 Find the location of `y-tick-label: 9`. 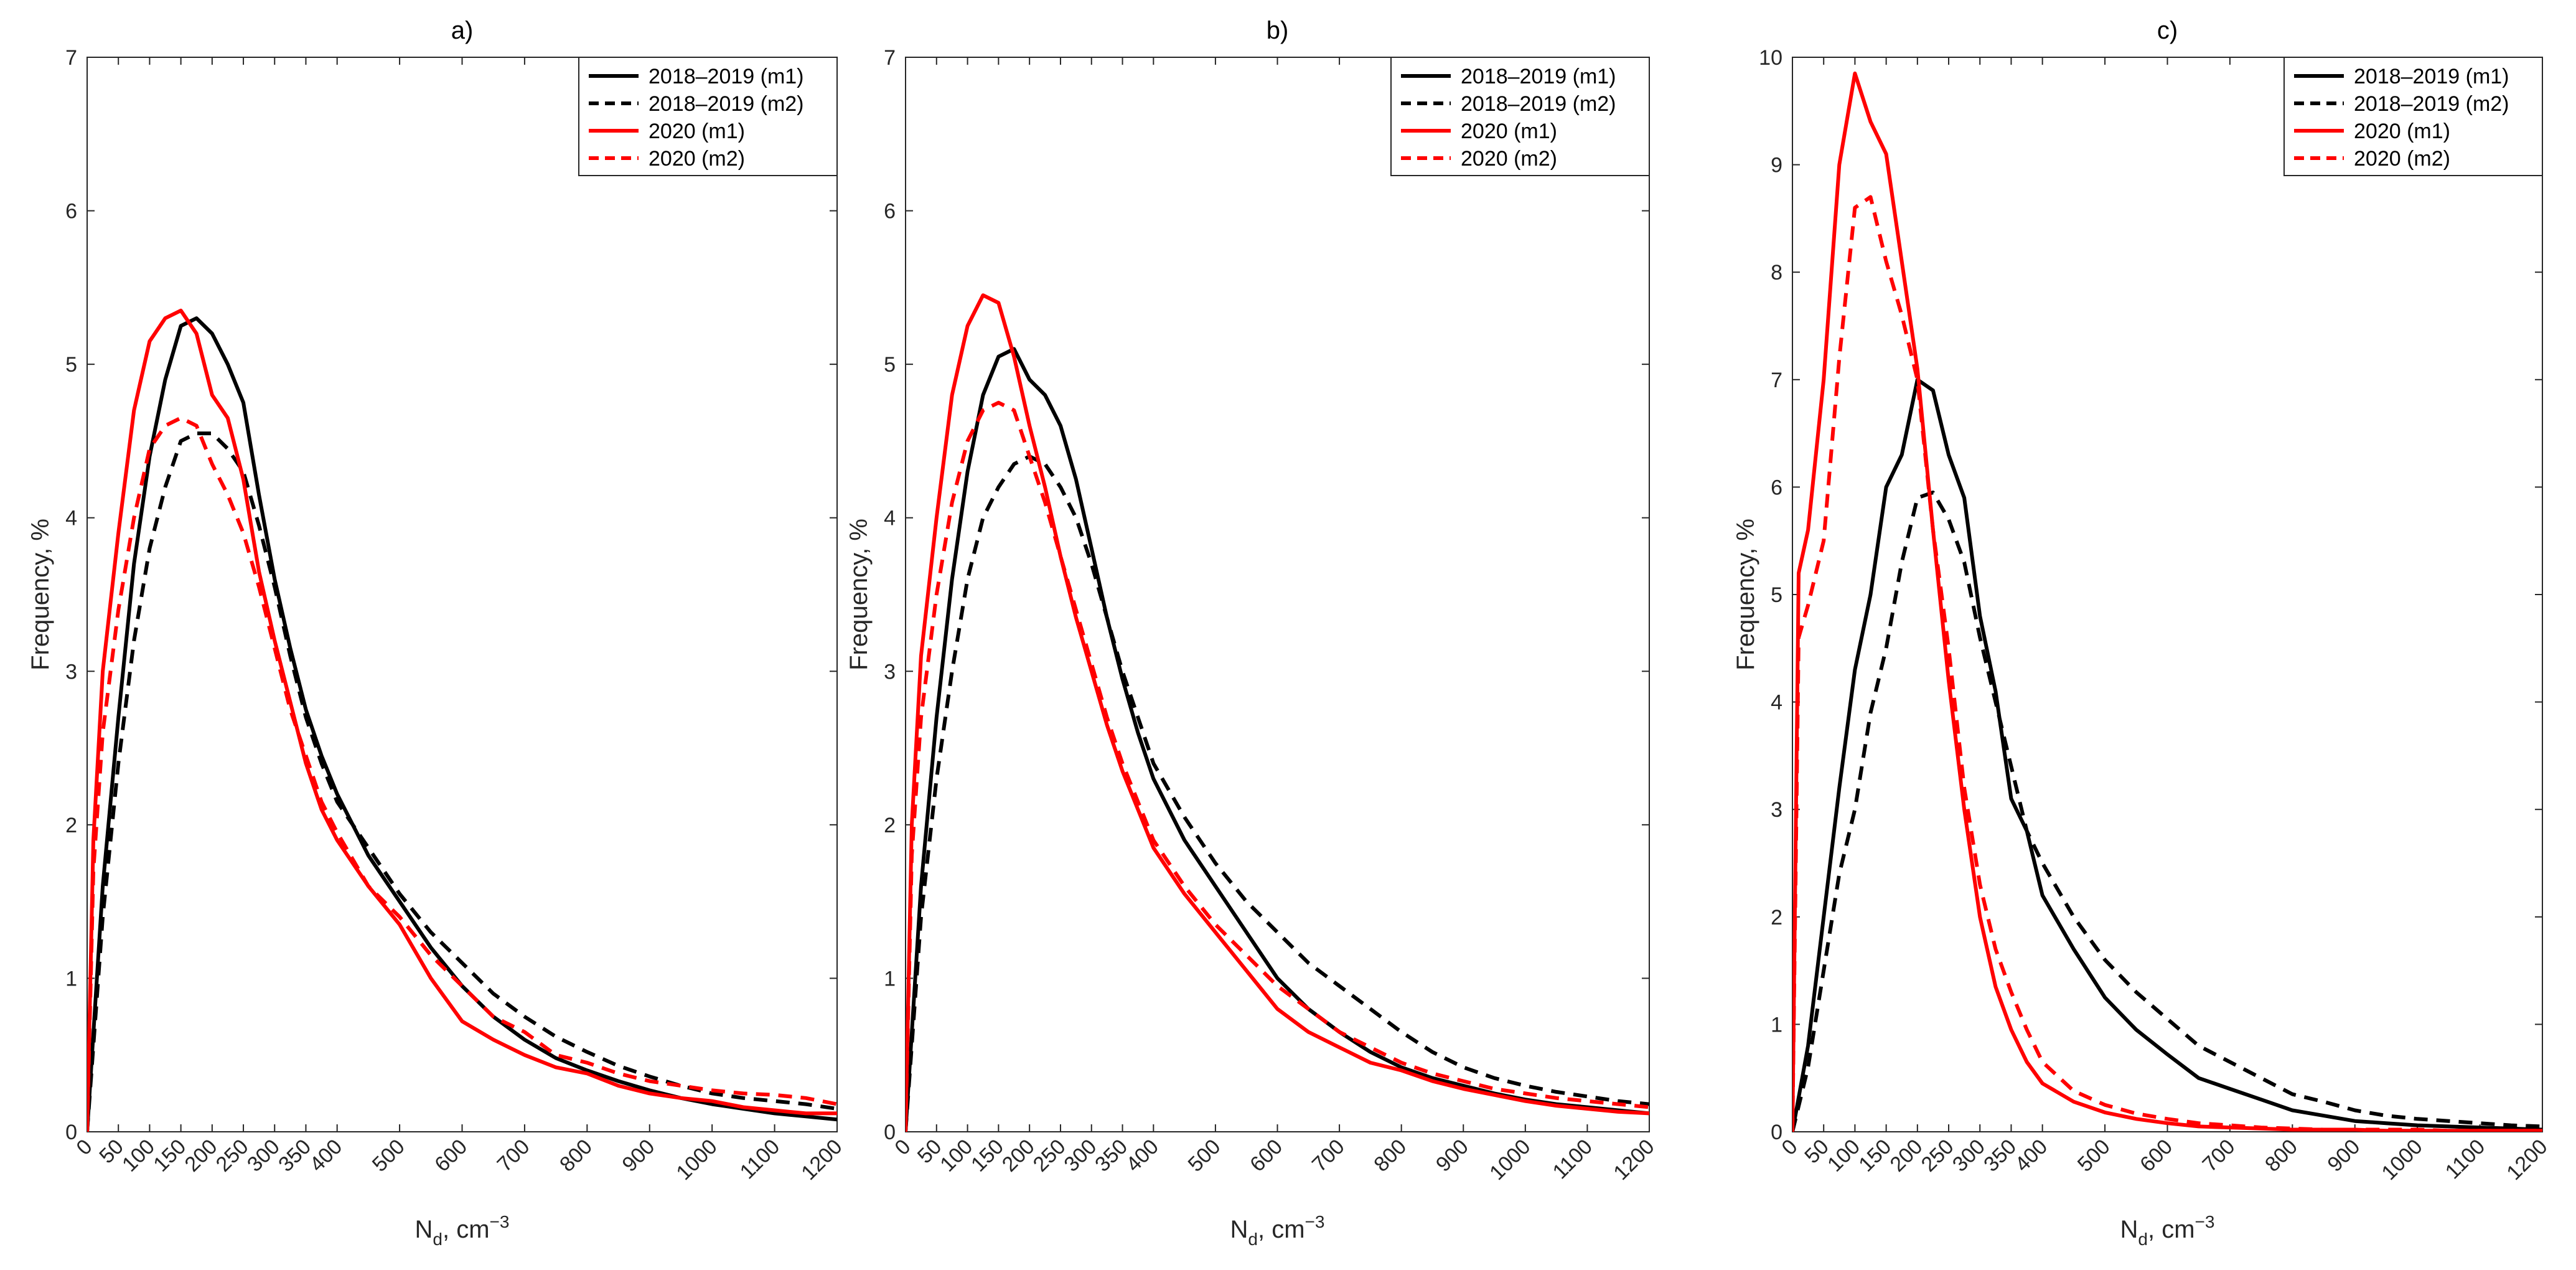

y-tick-label: 9 is located at coordinates (1776, 165).